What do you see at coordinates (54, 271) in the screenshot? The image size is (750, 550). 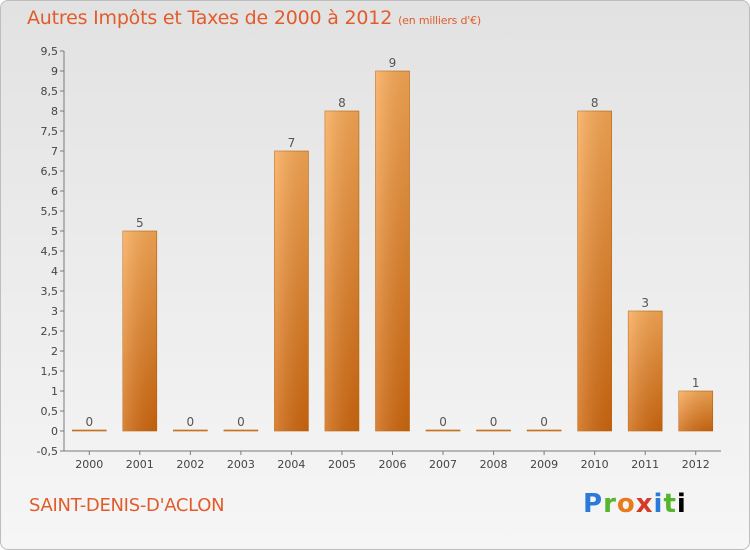 I see `y-tick-label: 4` at bounding box center [54, 271].